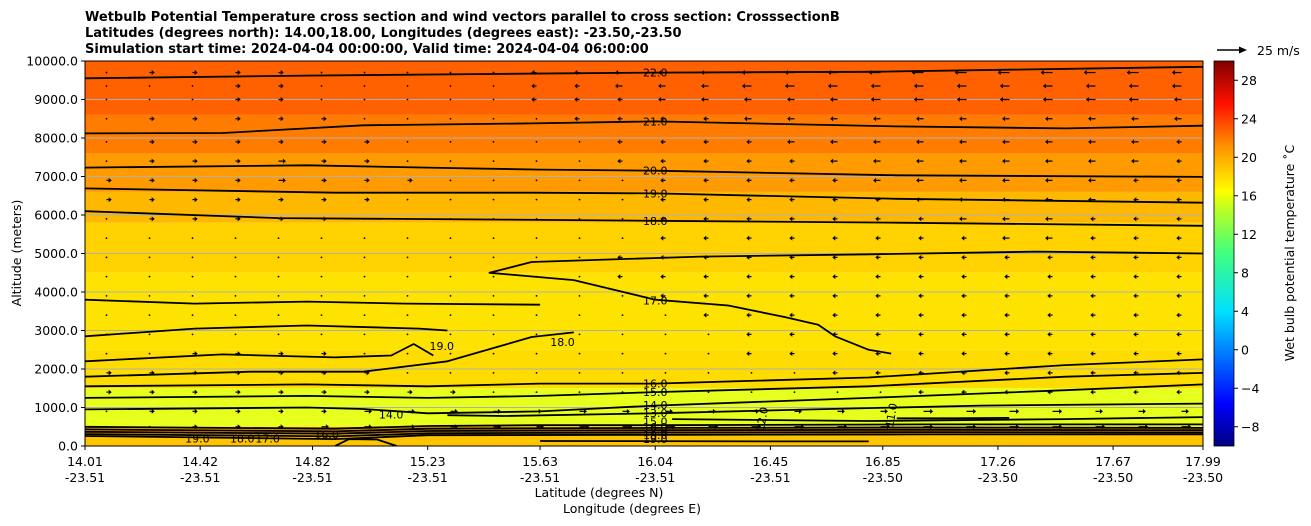 This screenshot has height=526, width=1311. I want to click on contour-label: 12.0, so click(762, 419).